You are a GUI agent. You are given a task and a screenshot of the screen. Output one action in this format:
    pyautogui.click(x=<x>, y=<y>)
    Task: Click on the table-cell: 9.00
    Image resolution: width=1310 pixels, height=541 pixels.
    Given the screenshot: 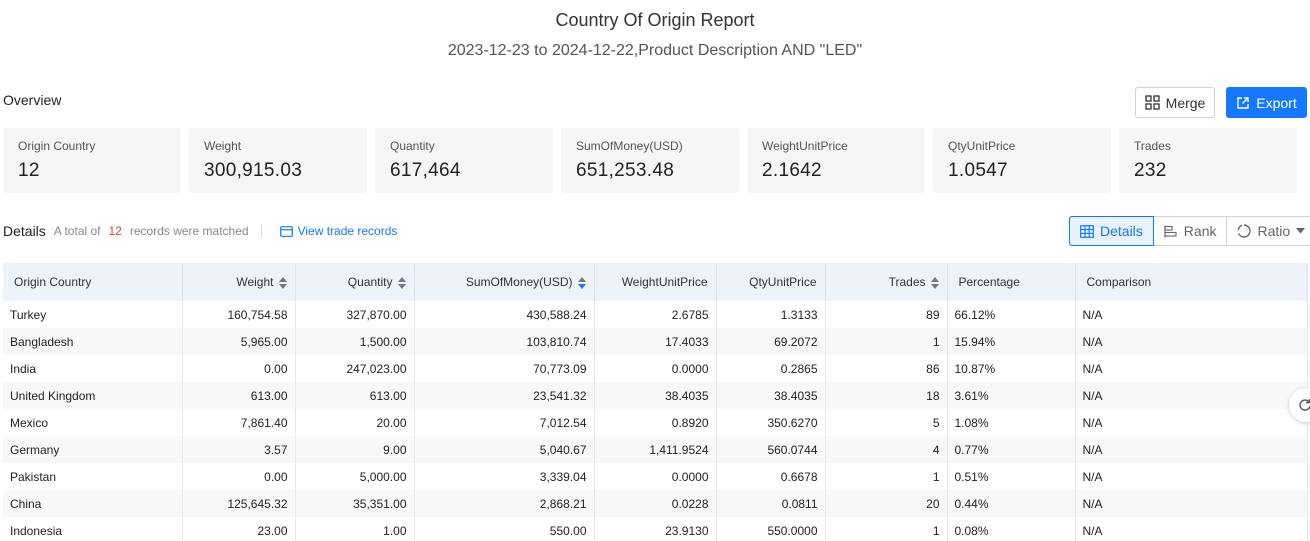 What is the action you would take?
    pyautogui.click(x=355, y=449)
    